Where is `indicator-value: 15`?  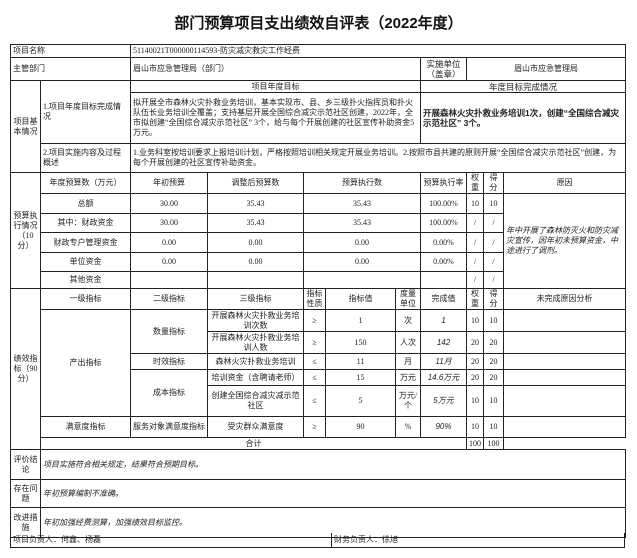
indicator-value: 15 is located at coordinates (360, 377).